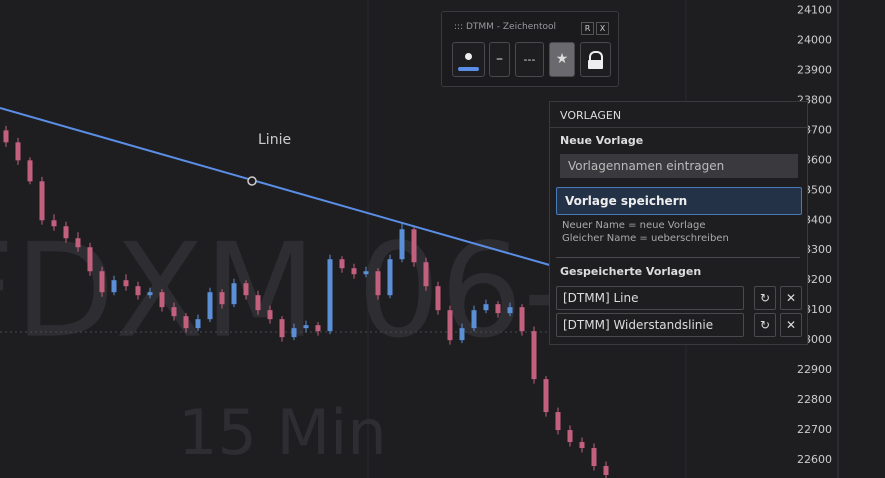 Image resolution: width=885 pixels, height=478 pixels. I want to click on y-tick-label: 24000, so click(814, 39).